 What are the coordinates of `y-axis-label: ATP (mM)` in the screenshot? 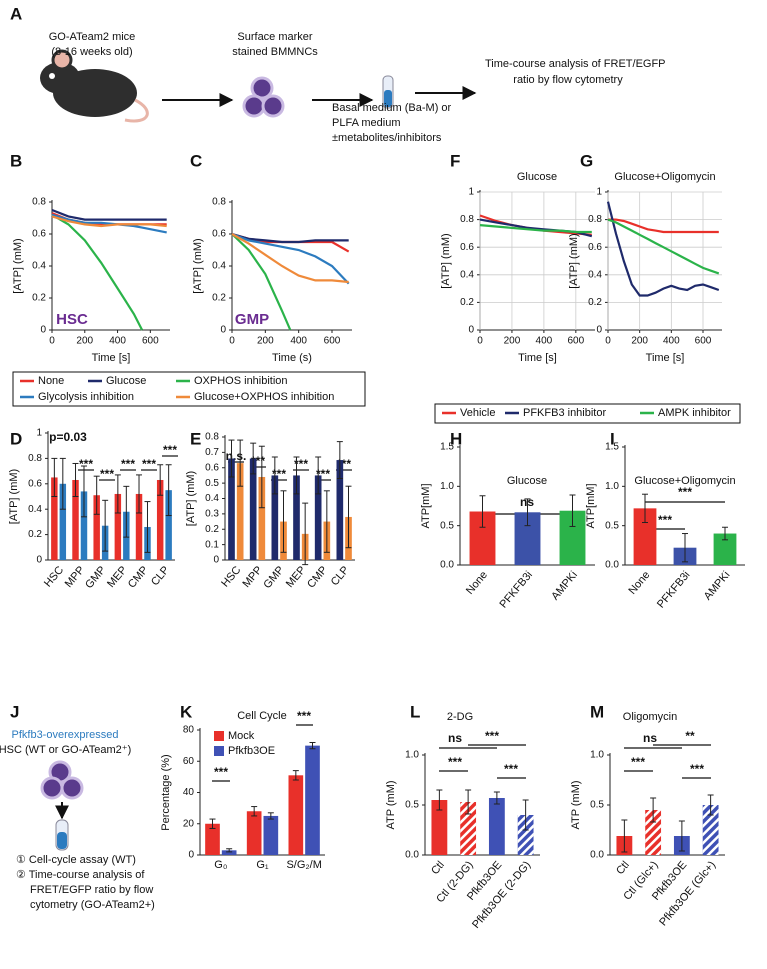 It's located at (576, 804).